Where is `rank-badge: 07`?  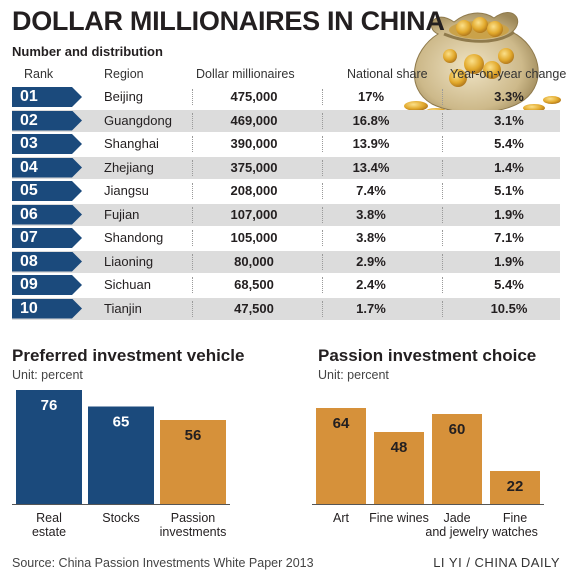
rank-badge: 07 is located at coordinates (47, 238).